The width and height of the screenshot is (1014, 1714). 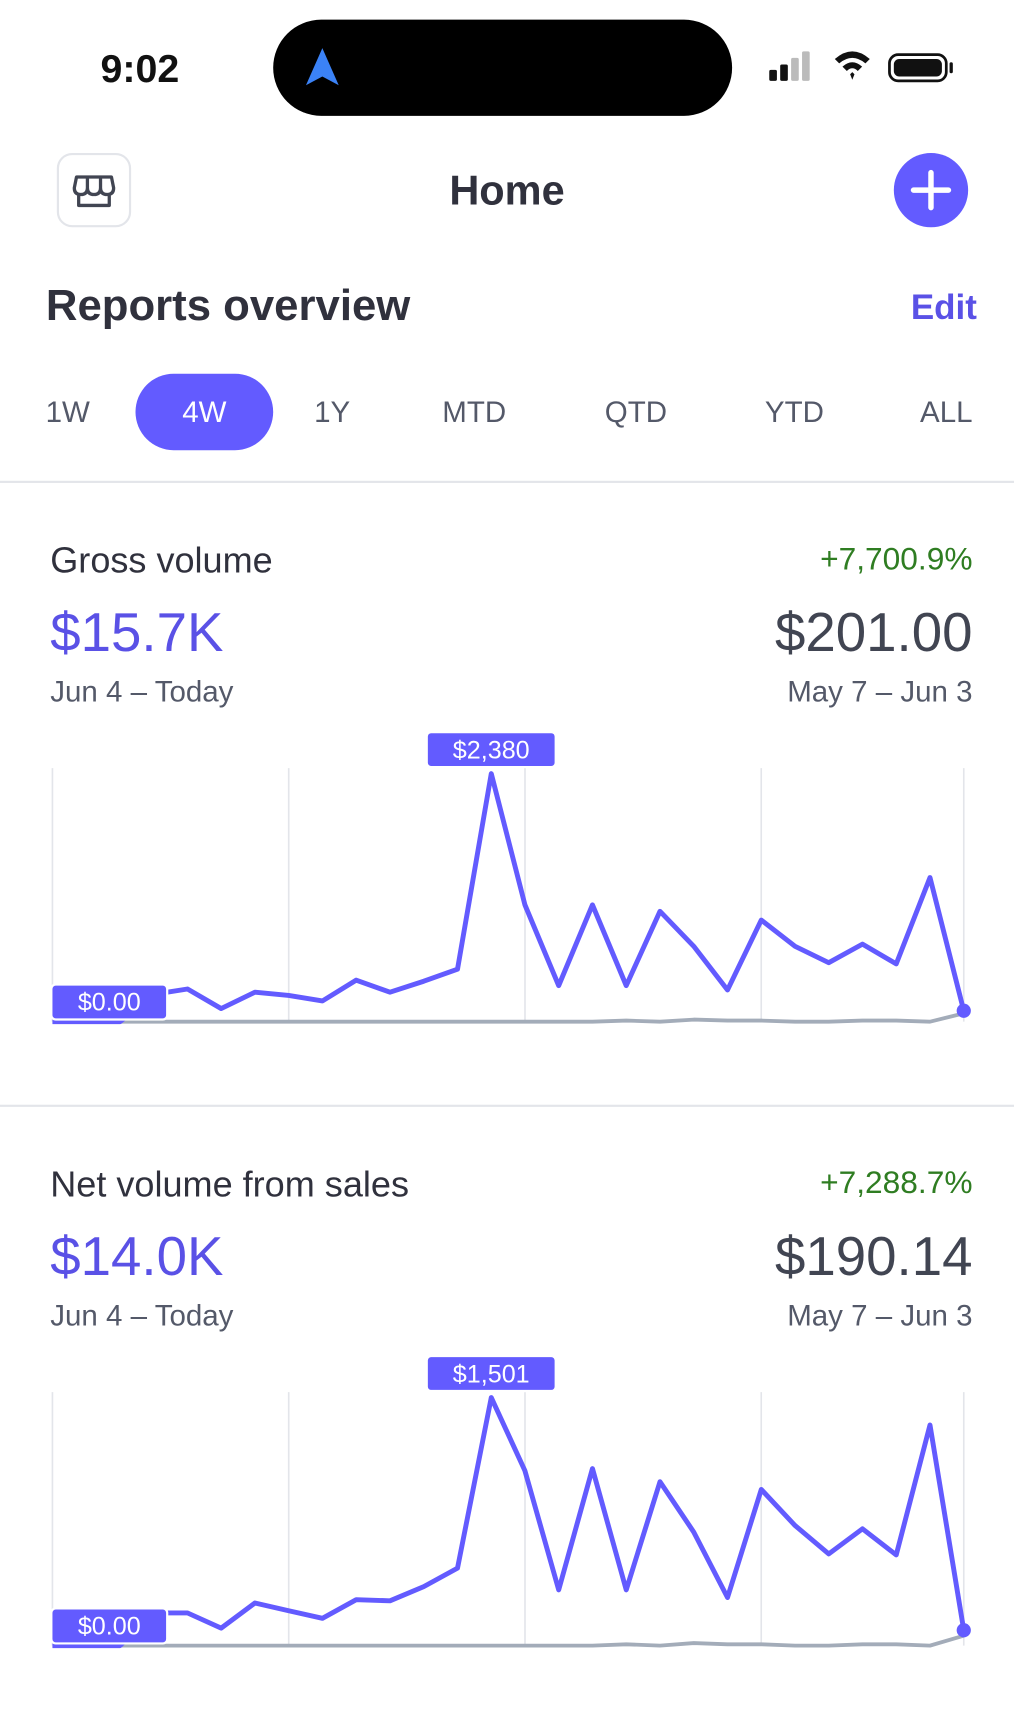 I want to click on battery-level, so click(x=917, y=68).